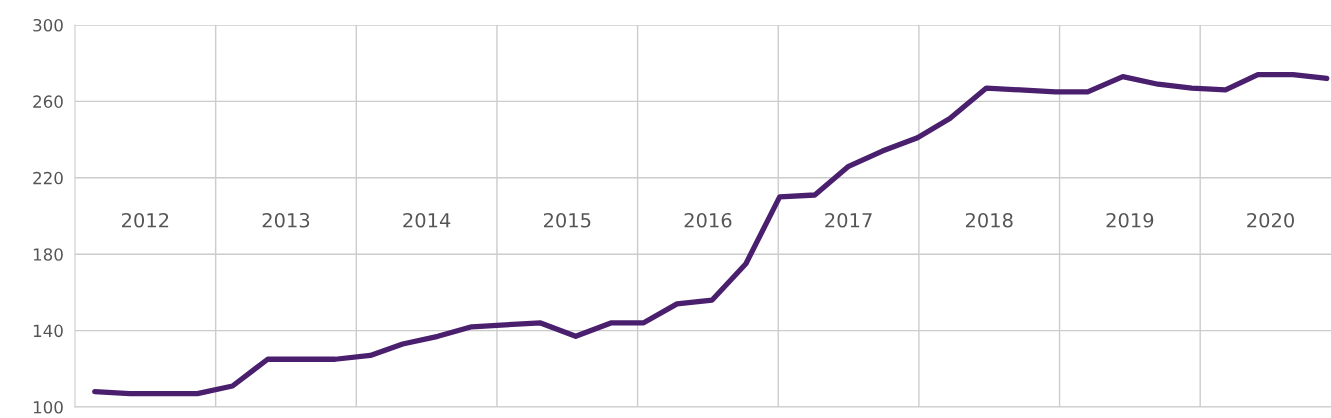 This screenshot has height=418, width=1331. I want to click on x-tick-label: 2013, so click(286, 220).